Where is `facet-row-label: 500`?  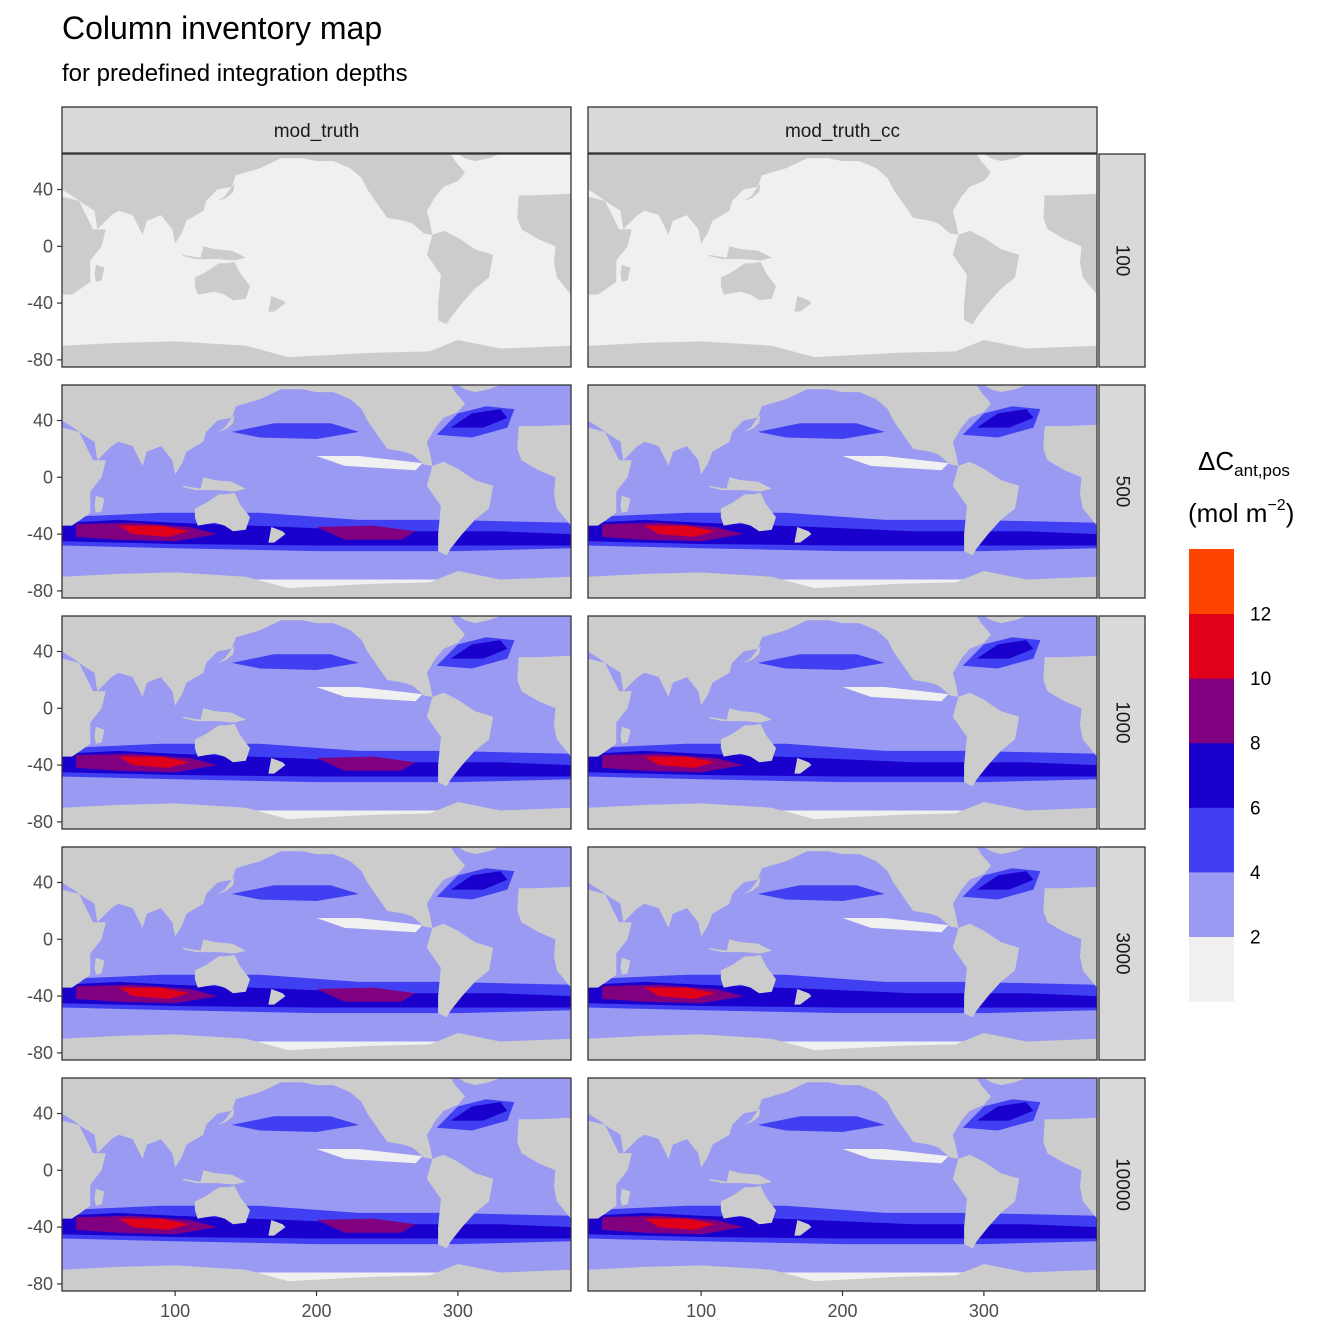
facet-row-label: 500 is located at coordinates (1122, 492).